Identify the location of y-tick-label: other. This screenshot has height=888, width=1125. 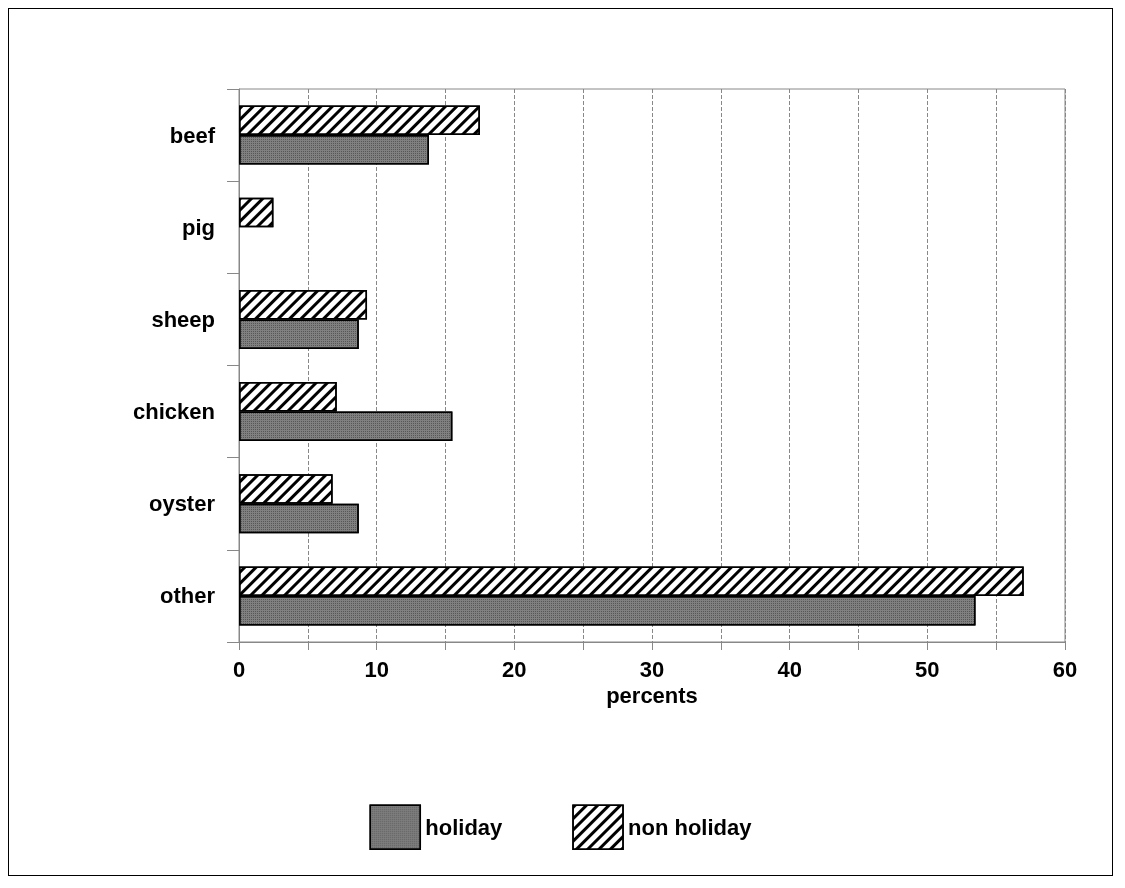
(188, 596).